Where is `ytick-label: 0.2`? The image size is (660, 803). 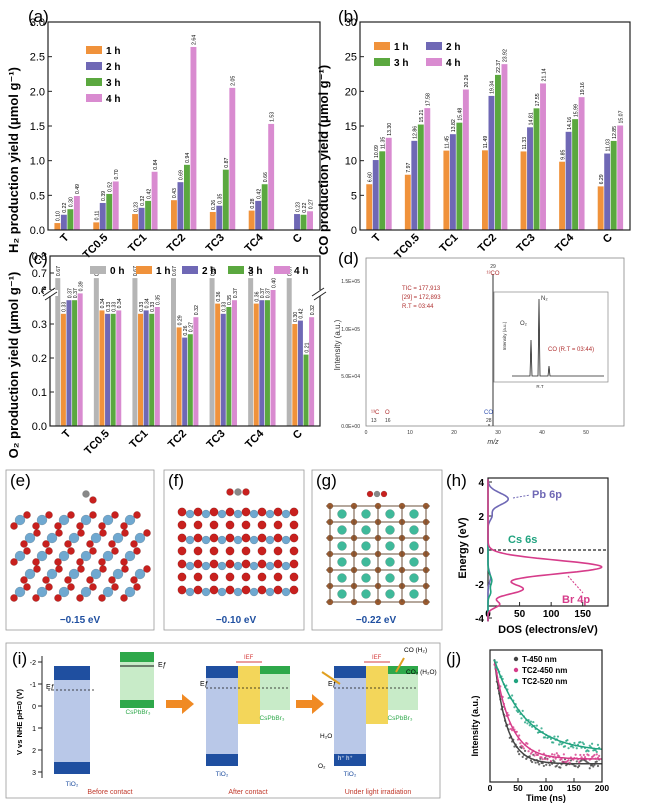 ytick-label: 0.2 is located at coordinates (39, 359).